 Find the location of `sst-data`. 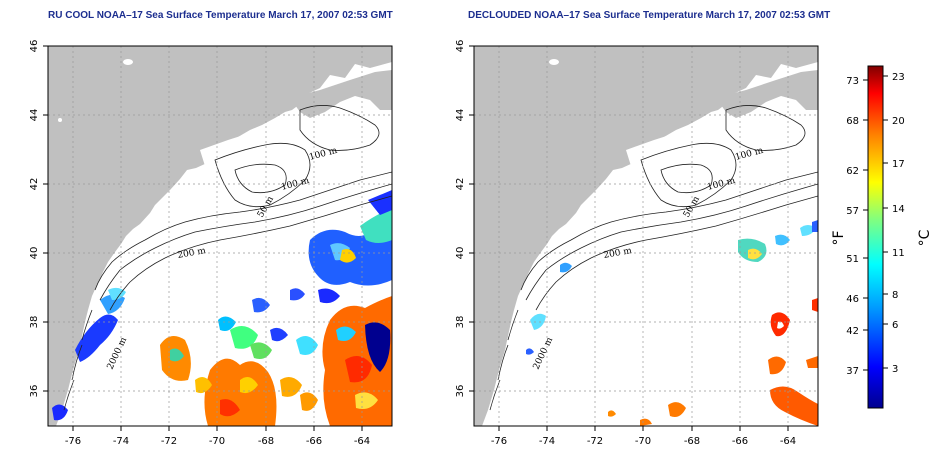

sst-data is located at coordinates (672, 323).